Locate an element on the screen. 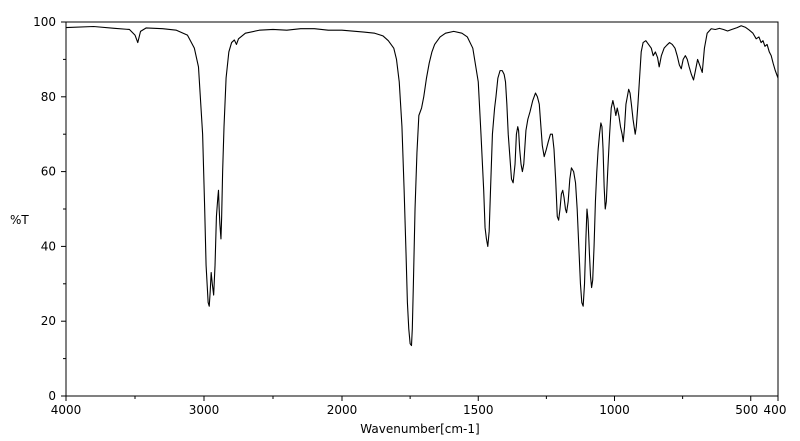  y-tick-label: 60 is located at coordinates (48, 172).